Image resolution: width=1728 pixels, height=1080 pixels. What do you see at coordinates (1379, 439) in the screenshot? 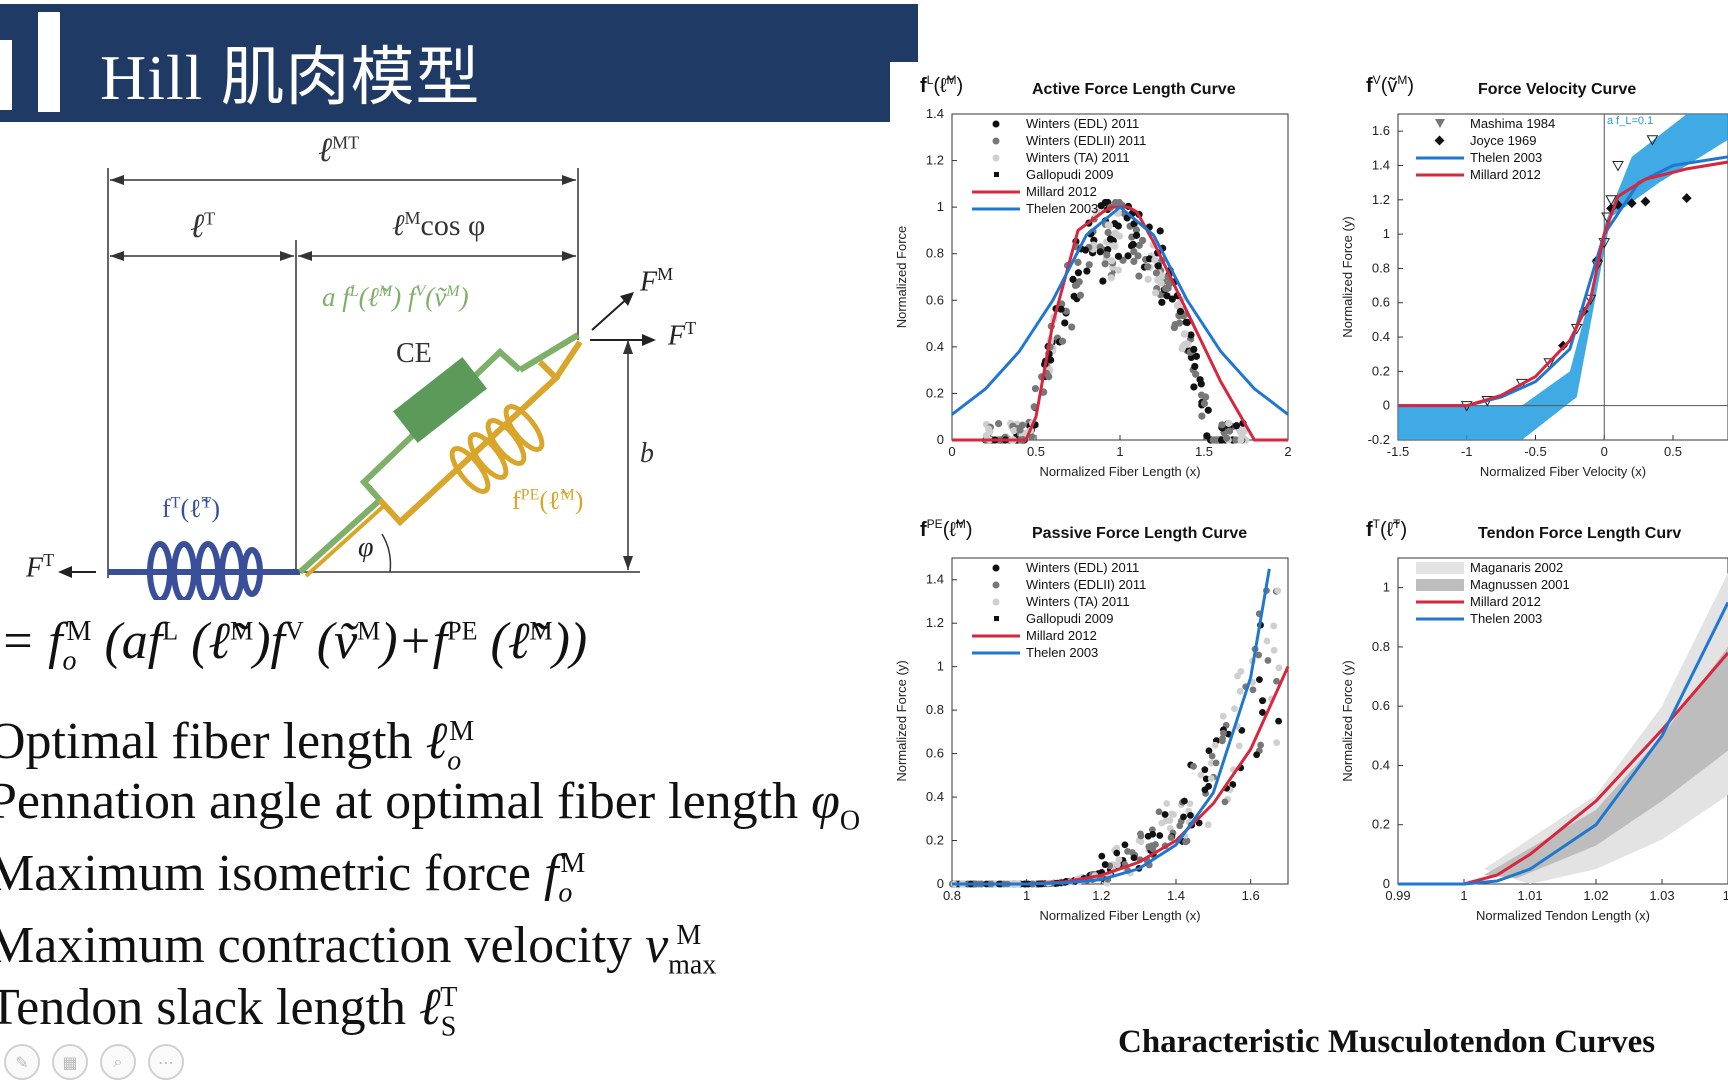
I see `y-tick-label: -0.2` at bounding box center [1379, 439].